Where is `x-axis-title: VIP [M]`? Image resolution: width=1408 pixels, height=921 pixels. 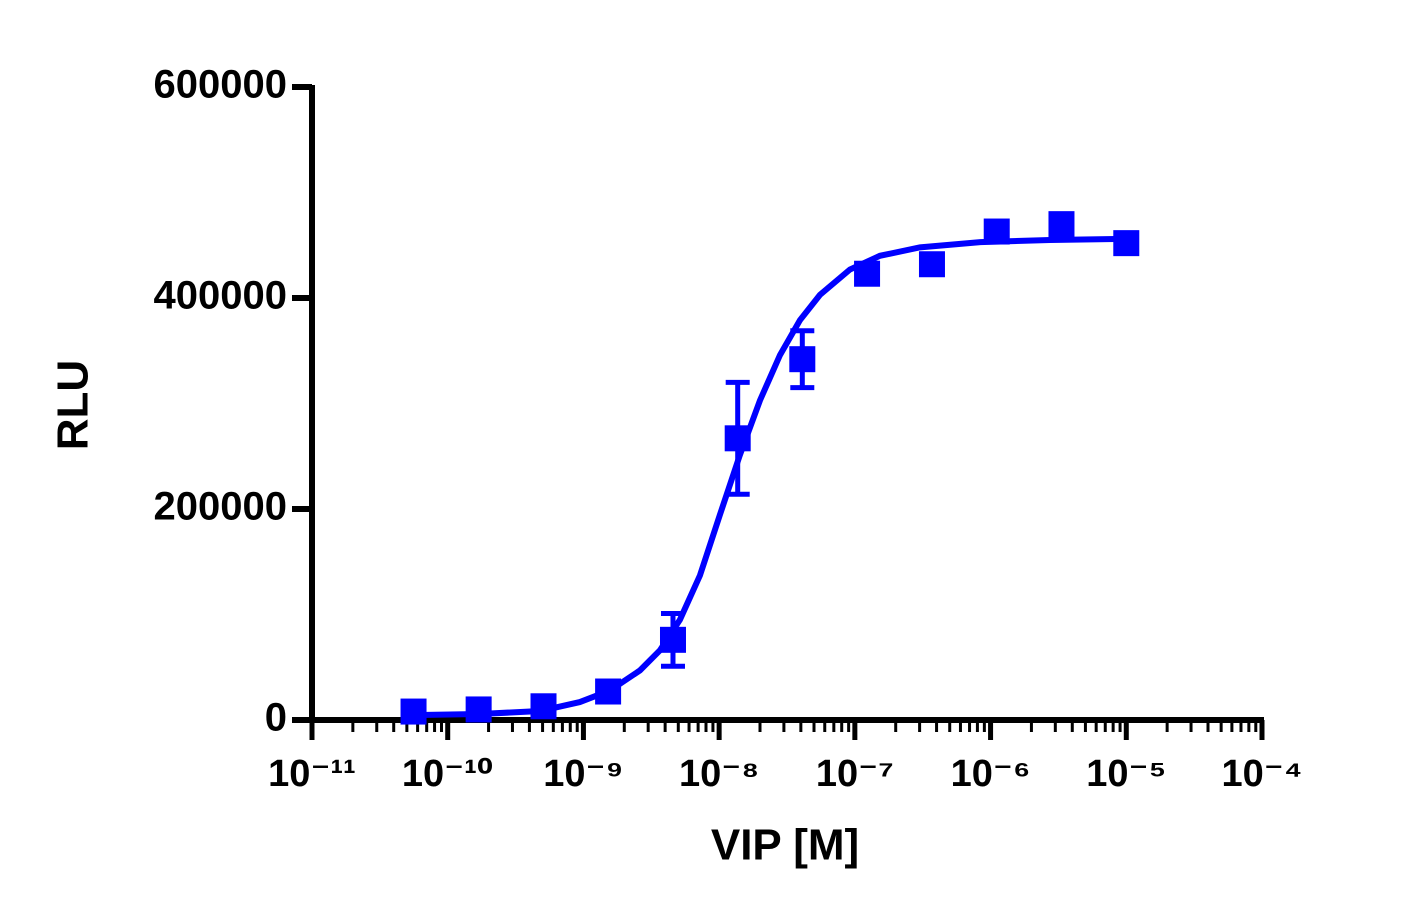 x-axis-title: VIP [M] is located at coordinates (785, 845).